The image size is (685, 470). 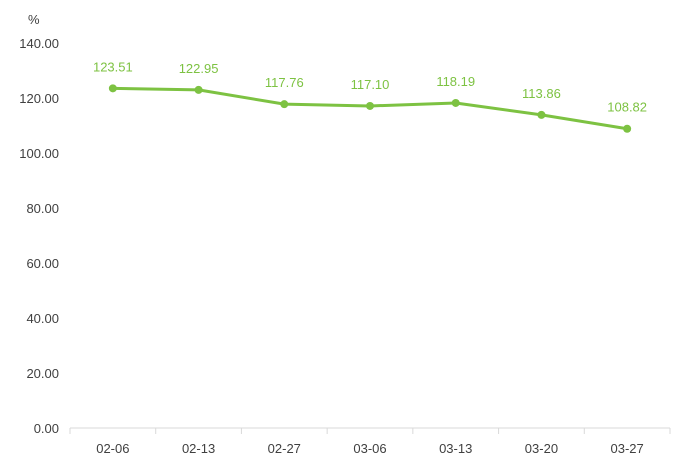 I want to click on x-tick-label: 02-06, so click(x=112, y=448).